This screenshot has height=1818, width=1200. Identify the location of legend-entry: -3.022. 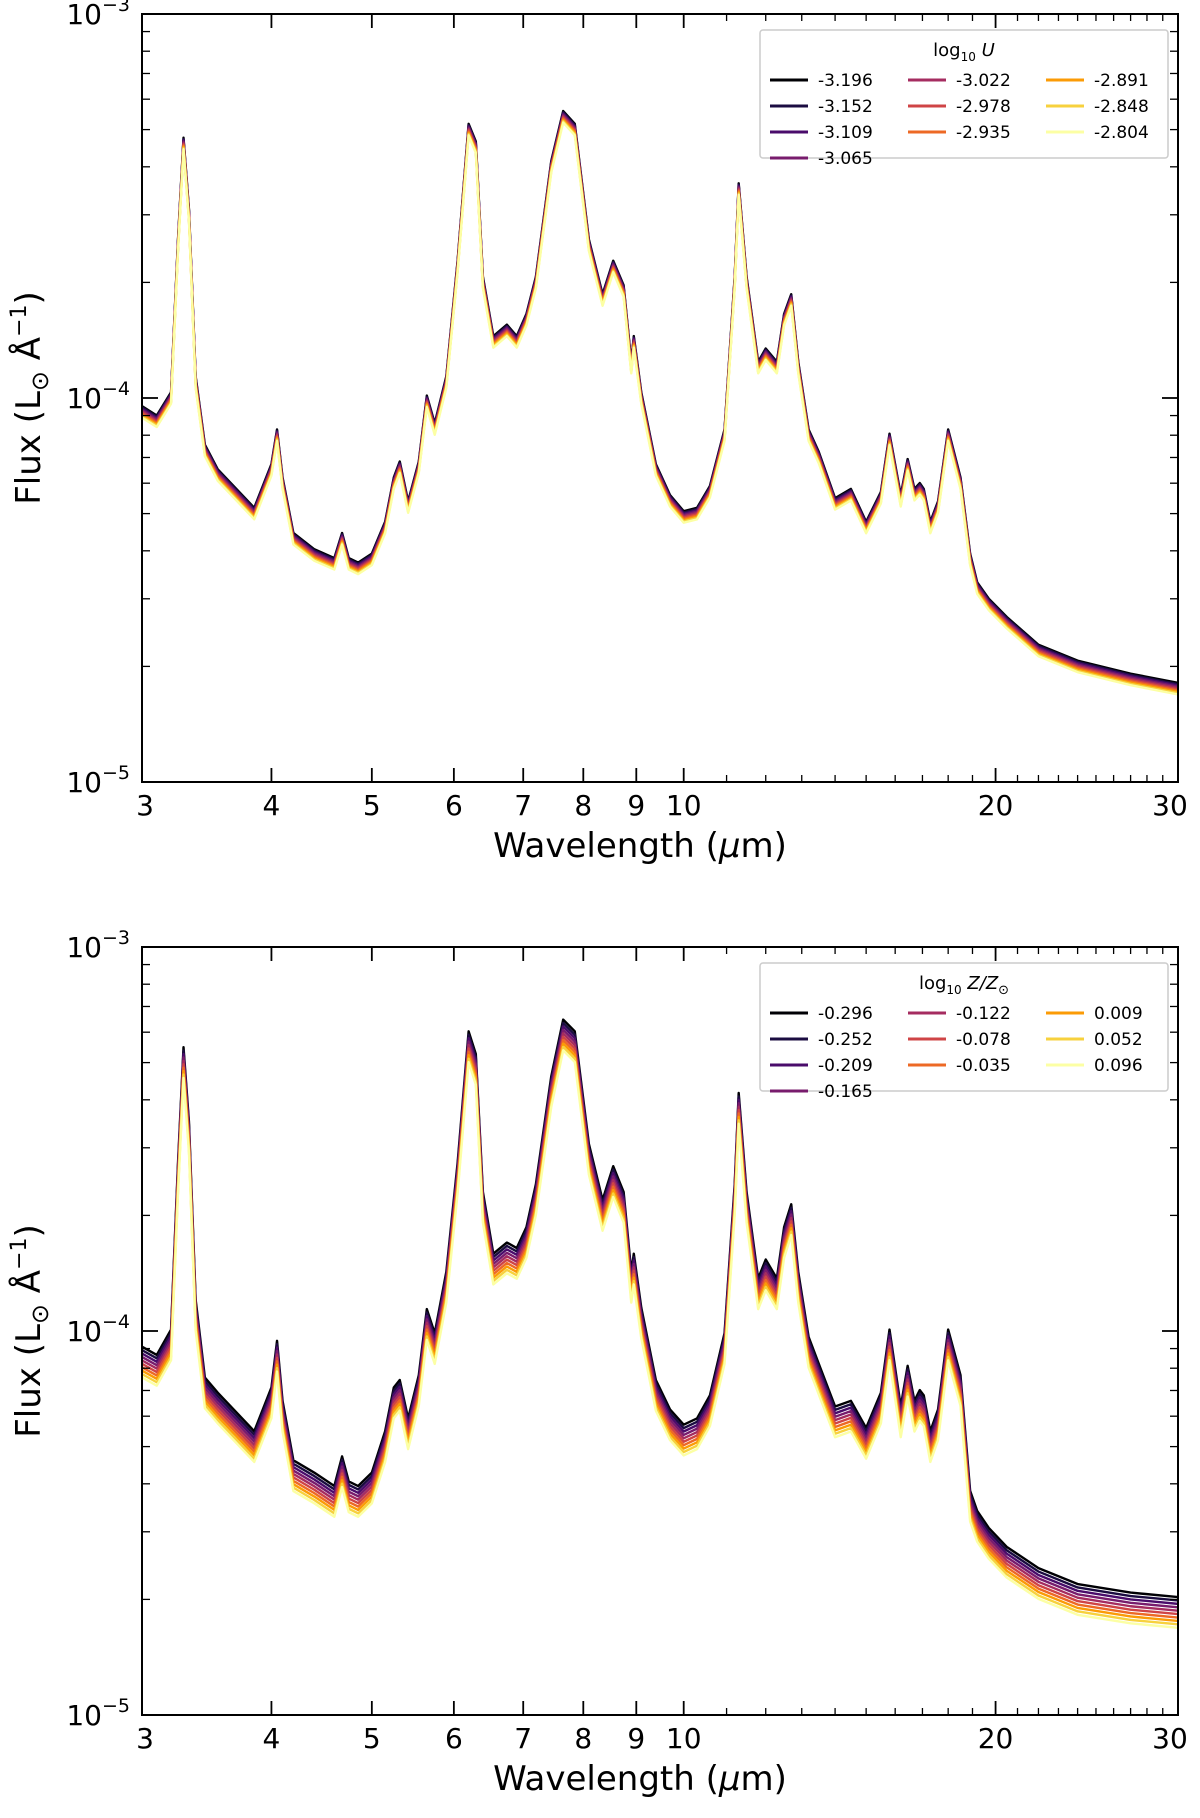
(983, 81).